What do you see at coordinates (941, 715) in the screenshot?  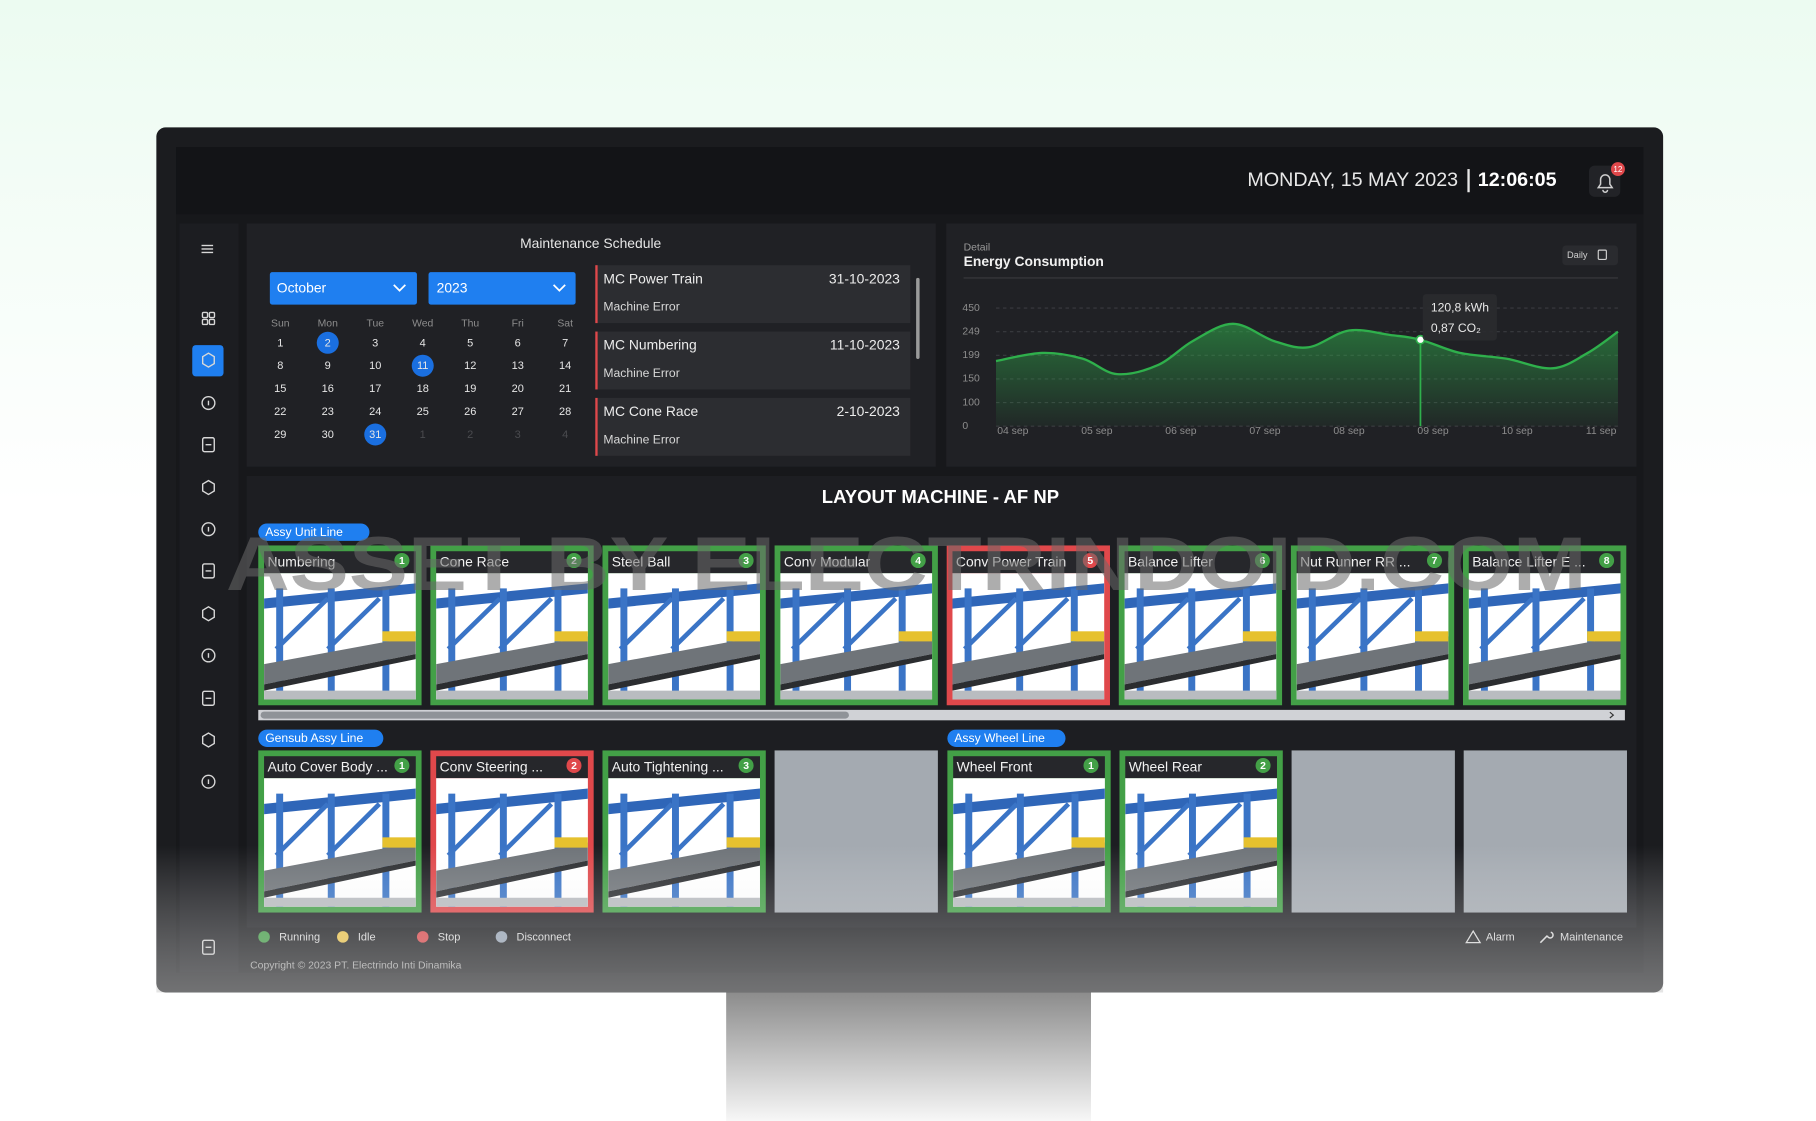 I see `row-scrollbar` at bounding box center [941, 715].